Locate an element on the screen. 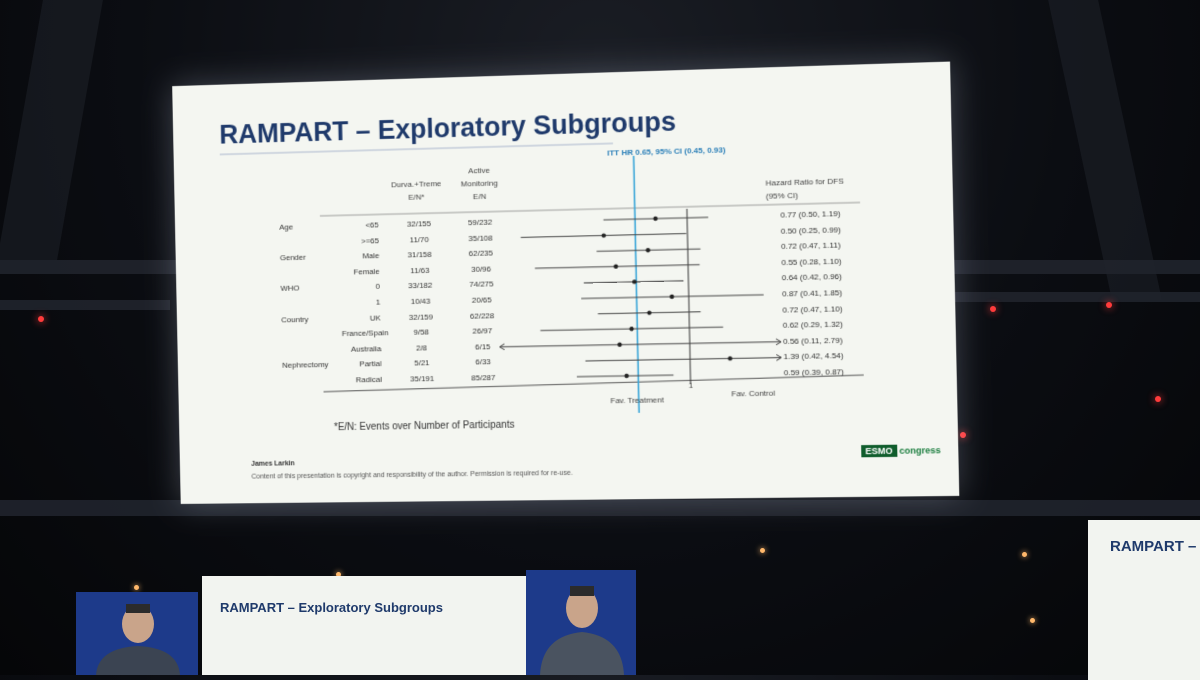  lower-slide-monitor: RAMPART – Exploratory Subgroups is located at coordinates (364, 625).